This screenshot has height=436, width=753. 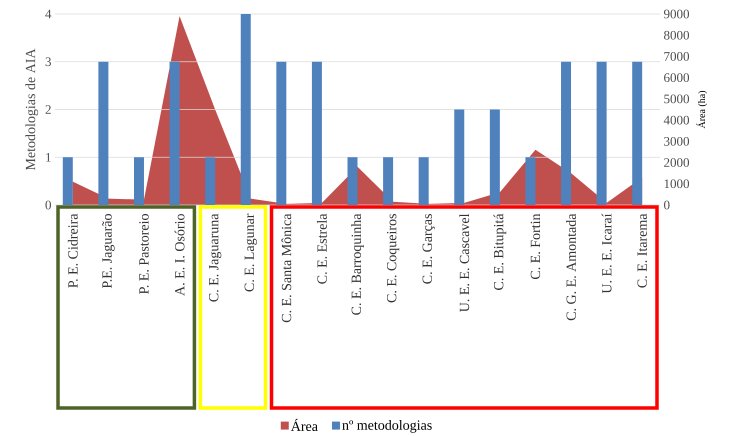 I want to click on x-tick-label: C. E. Estrela, so click(x=321, y=249).